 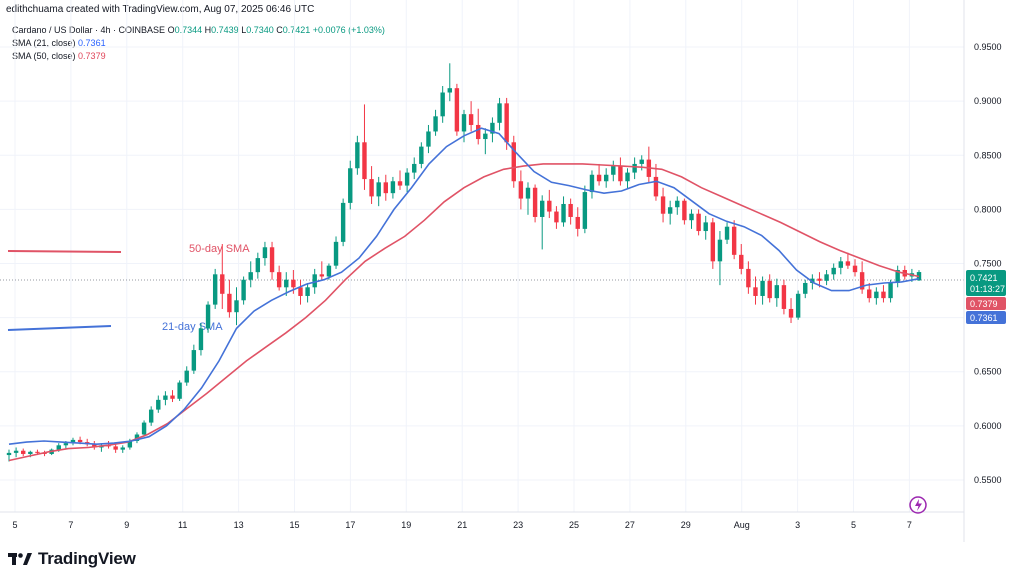 I want to click on tradingview-branding: TradingView, so click(x=72, y=559).